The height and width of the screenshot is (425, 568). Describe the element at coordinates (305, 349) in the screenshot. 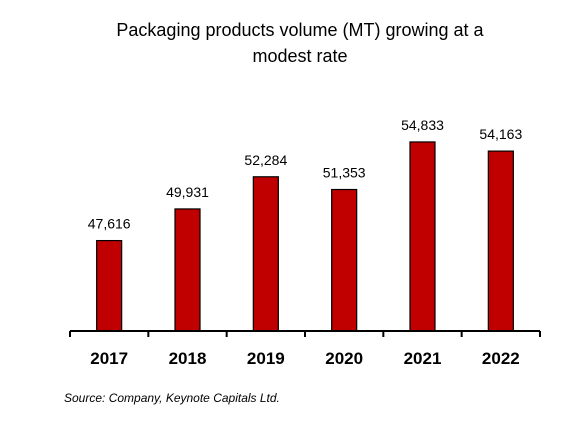

I see `x-axis: 2017 2018 2019 2020 2021 2022` at that location.